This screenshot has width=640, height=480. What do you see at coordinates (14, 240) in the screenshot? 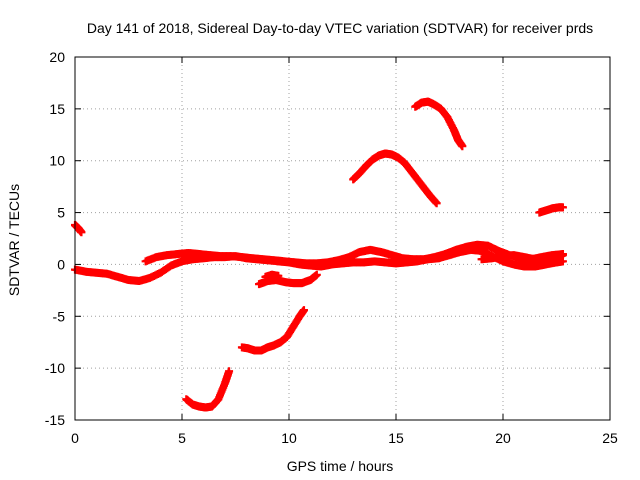
I see `y-axis-label: SDTVAR / TECUs` at bounding box center [14, 240].